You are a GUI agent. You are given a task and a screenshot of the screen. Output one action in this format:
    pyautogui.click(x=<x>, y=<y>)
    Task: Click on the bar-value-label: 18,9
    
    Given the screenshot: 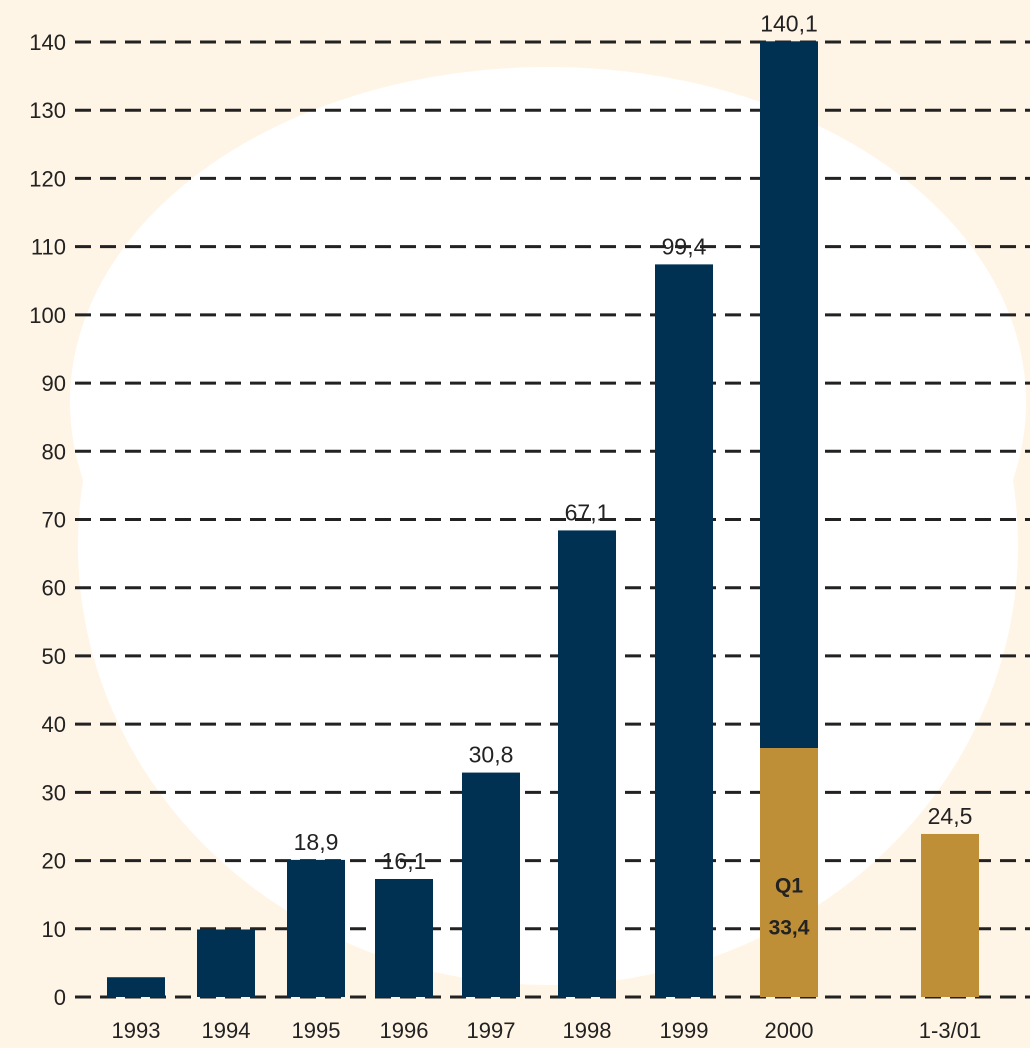 What is the action you would take?
    pyautogui.click(x=316, y=842)
    